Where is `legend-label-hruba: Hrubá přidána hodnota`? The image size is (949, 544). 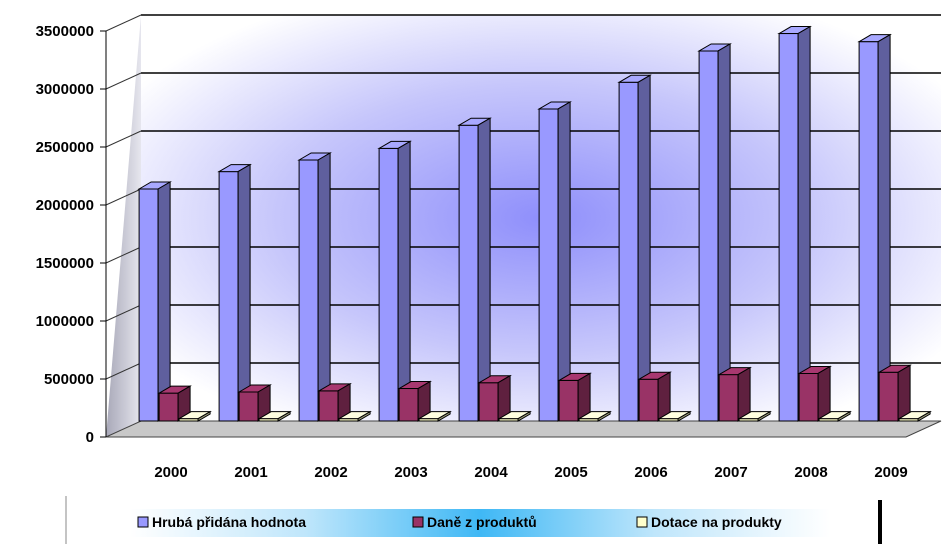
legend-label-hruba: Hrubá přidána hodnota is located at coordinates (229, 522).